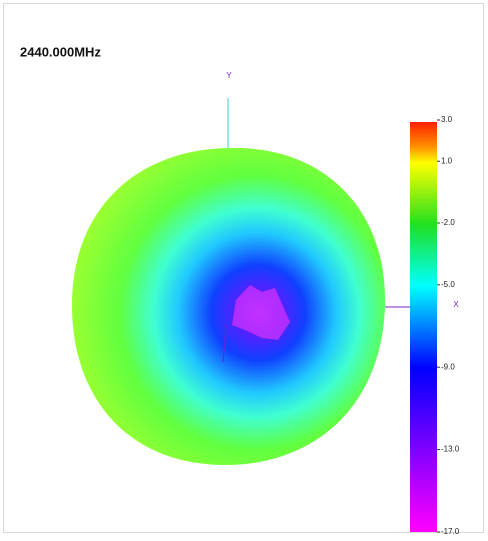  What do you see at coordinates (448, 222) in the screenshot?
I see `color-tick-label: -2.0` at bounding box center [448, 222].